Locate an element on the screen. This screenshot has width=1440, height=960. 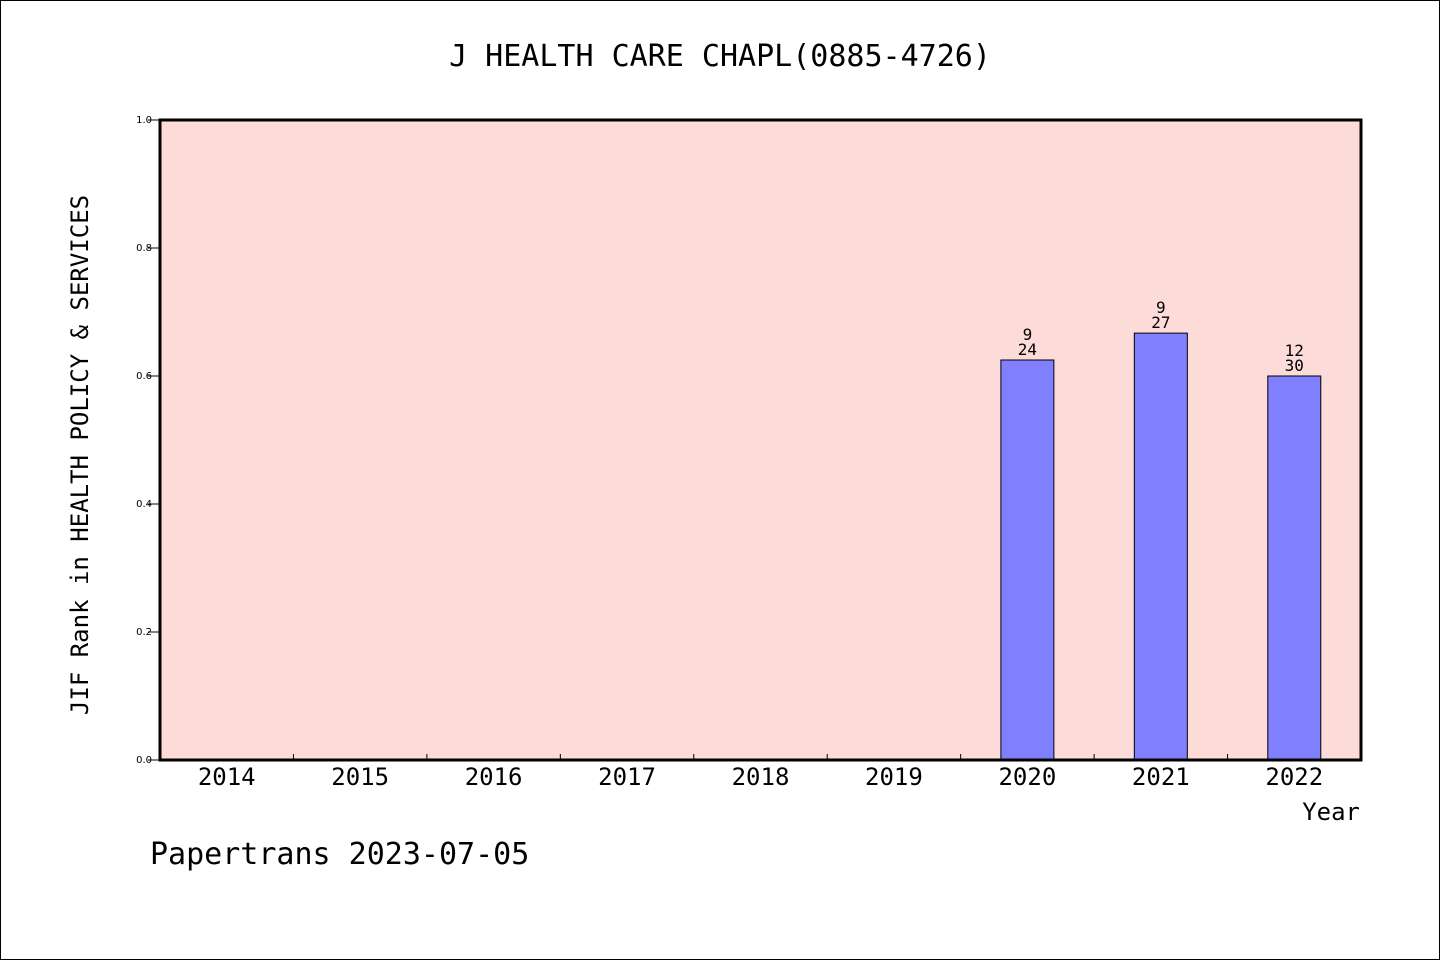
y-tick-label: 0.8 is located at coordinates (144, 248).